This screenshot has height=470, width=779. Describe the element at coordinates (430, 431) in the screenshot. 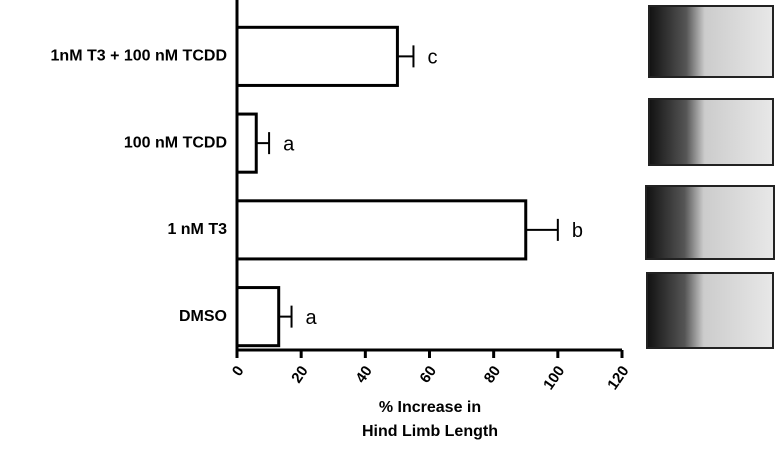

I see `x-axis-label: Hind Limb Length` at that location.